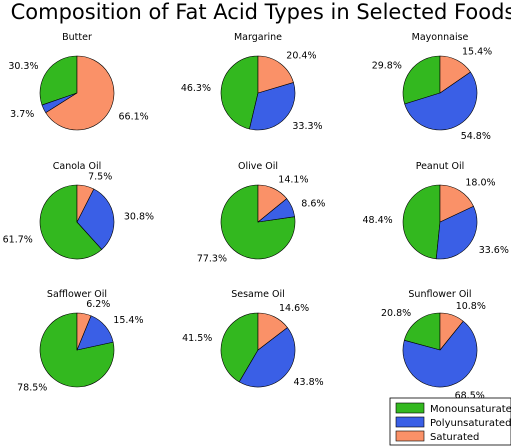  What do you see at coordinates (18, 240) in the screenshot?
I see `slice-label-monounsaturated: 61.7%` at bounding box center [18, 240].